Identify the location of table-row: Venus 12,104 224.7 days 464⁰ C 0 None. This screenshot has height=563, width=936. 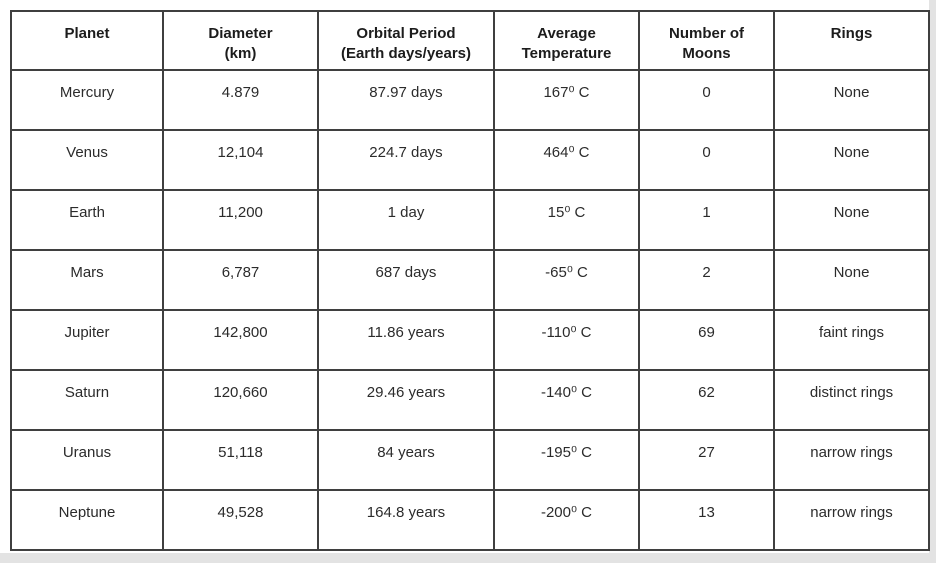
(470, 160).